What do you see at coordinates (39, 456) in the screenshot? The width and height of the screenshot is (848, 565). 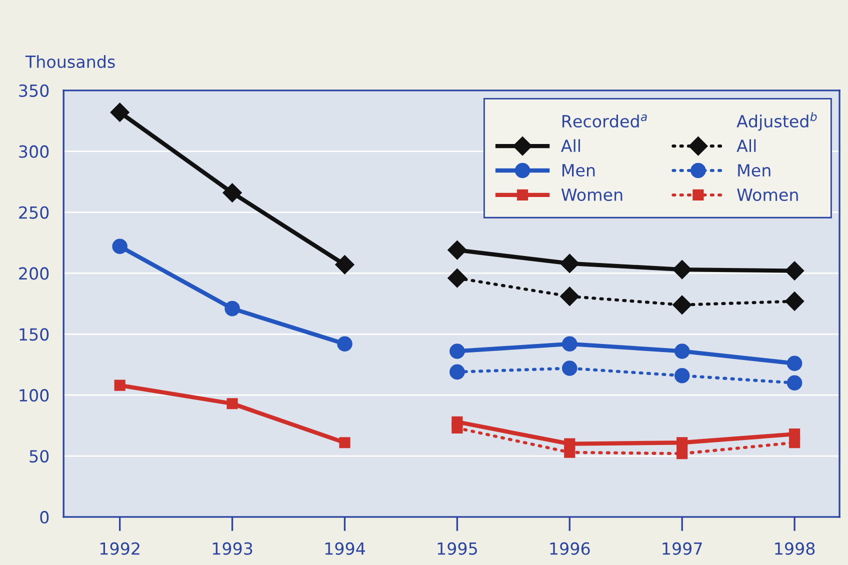 I see `y-tick-label: 50` at bounding box center [39, 456].